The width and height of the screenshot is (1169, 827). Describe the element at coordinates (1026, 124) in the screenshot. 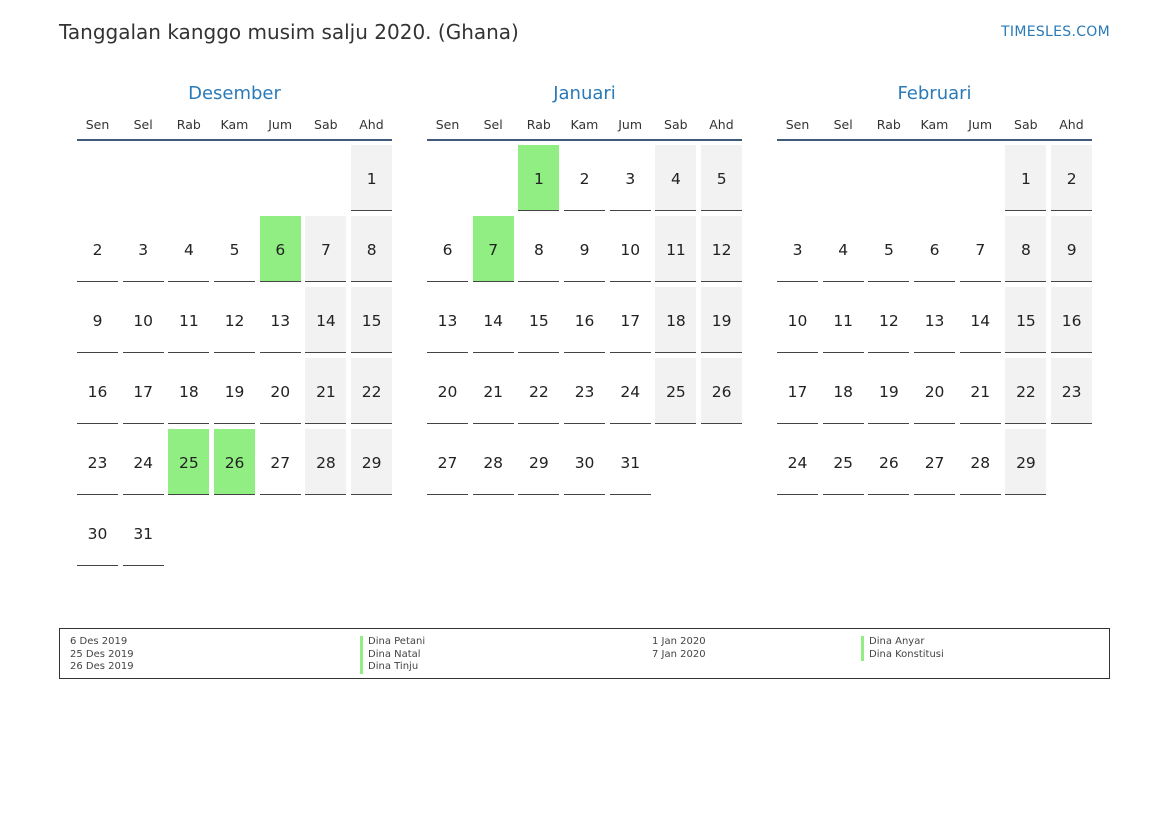

I see `weekday-label: Sab` at that location.